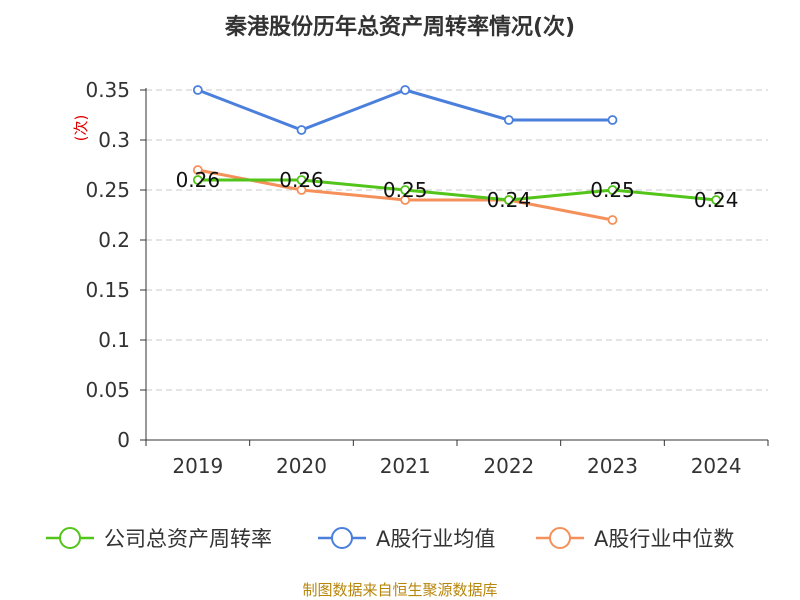 Image resolution: width=800 pixels, height=600 pixels. I want to click on y-tick-label: 0.15, so click(107, 290).